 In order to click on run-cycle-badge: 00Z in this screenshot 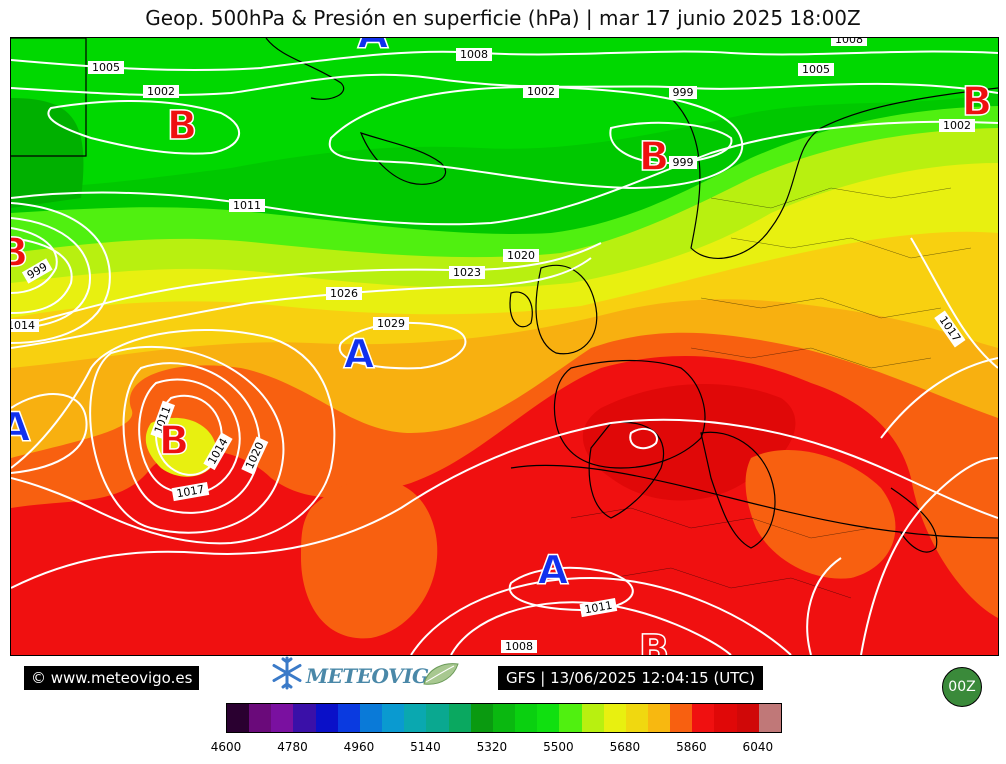, I will do `click(962, 687)`.